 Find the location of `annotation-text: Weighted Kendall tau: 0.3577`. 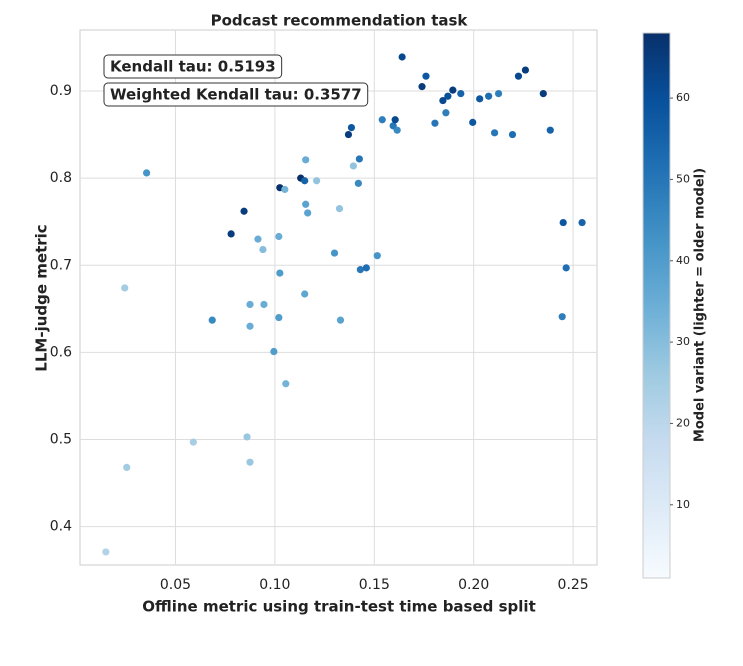

annotation-text: Weighted Kendall tau: 0.3577 is located at coordinates (236, 95).